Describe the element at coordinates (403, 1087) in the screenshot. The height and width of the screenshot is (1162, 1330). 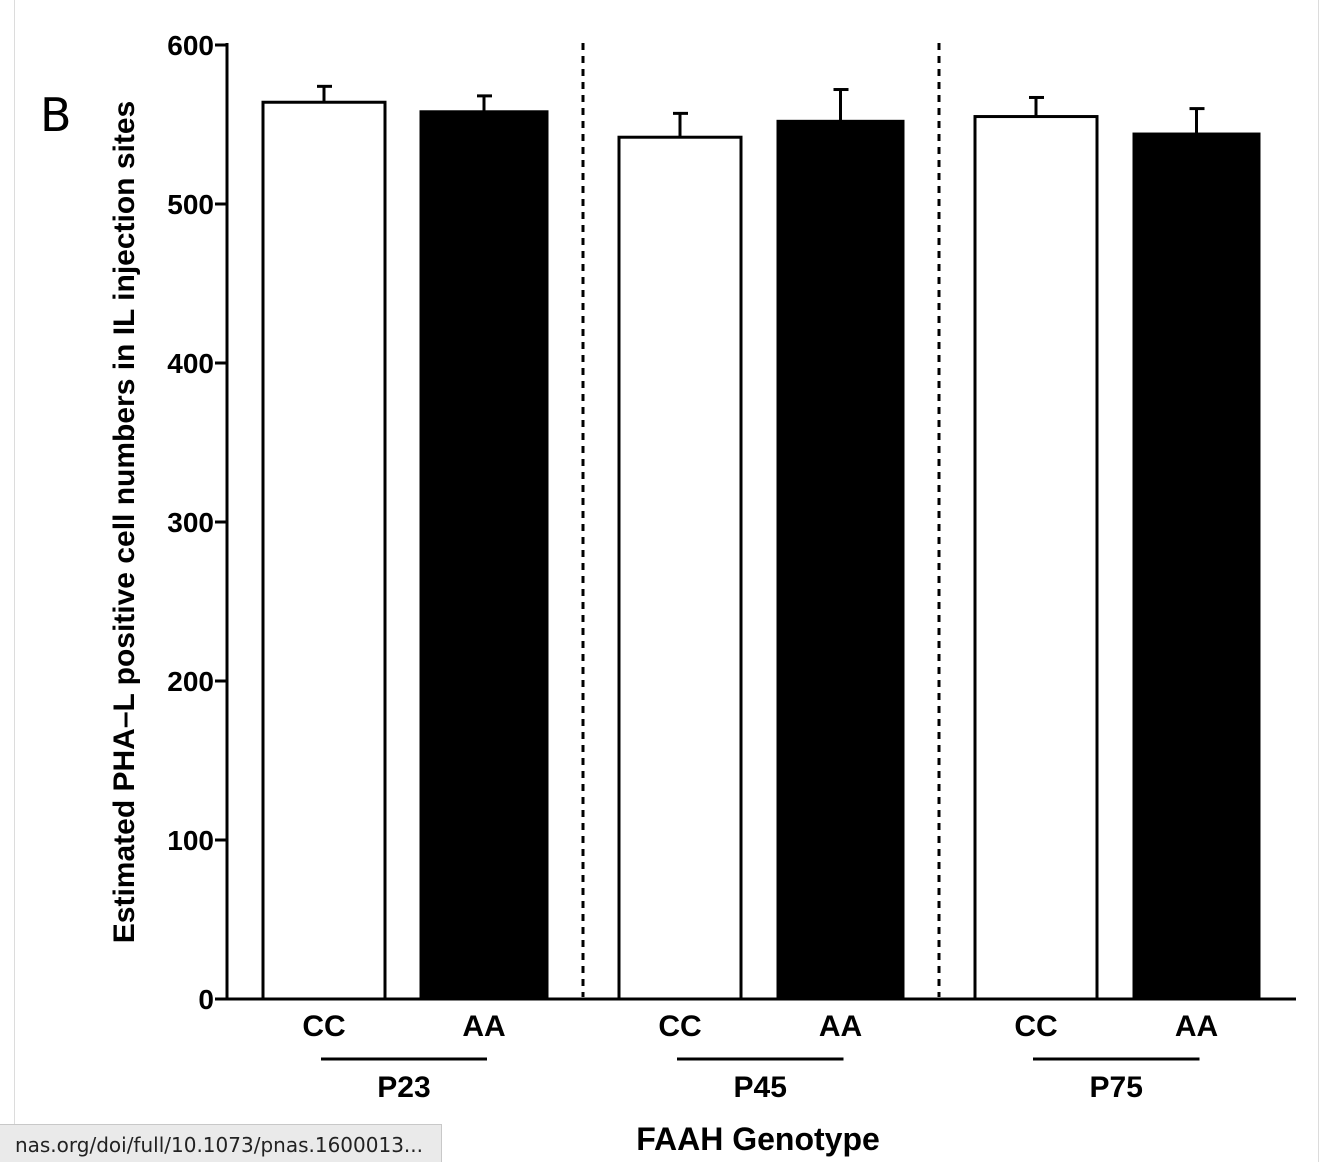
I see `group-label-p23: P23` at that location.